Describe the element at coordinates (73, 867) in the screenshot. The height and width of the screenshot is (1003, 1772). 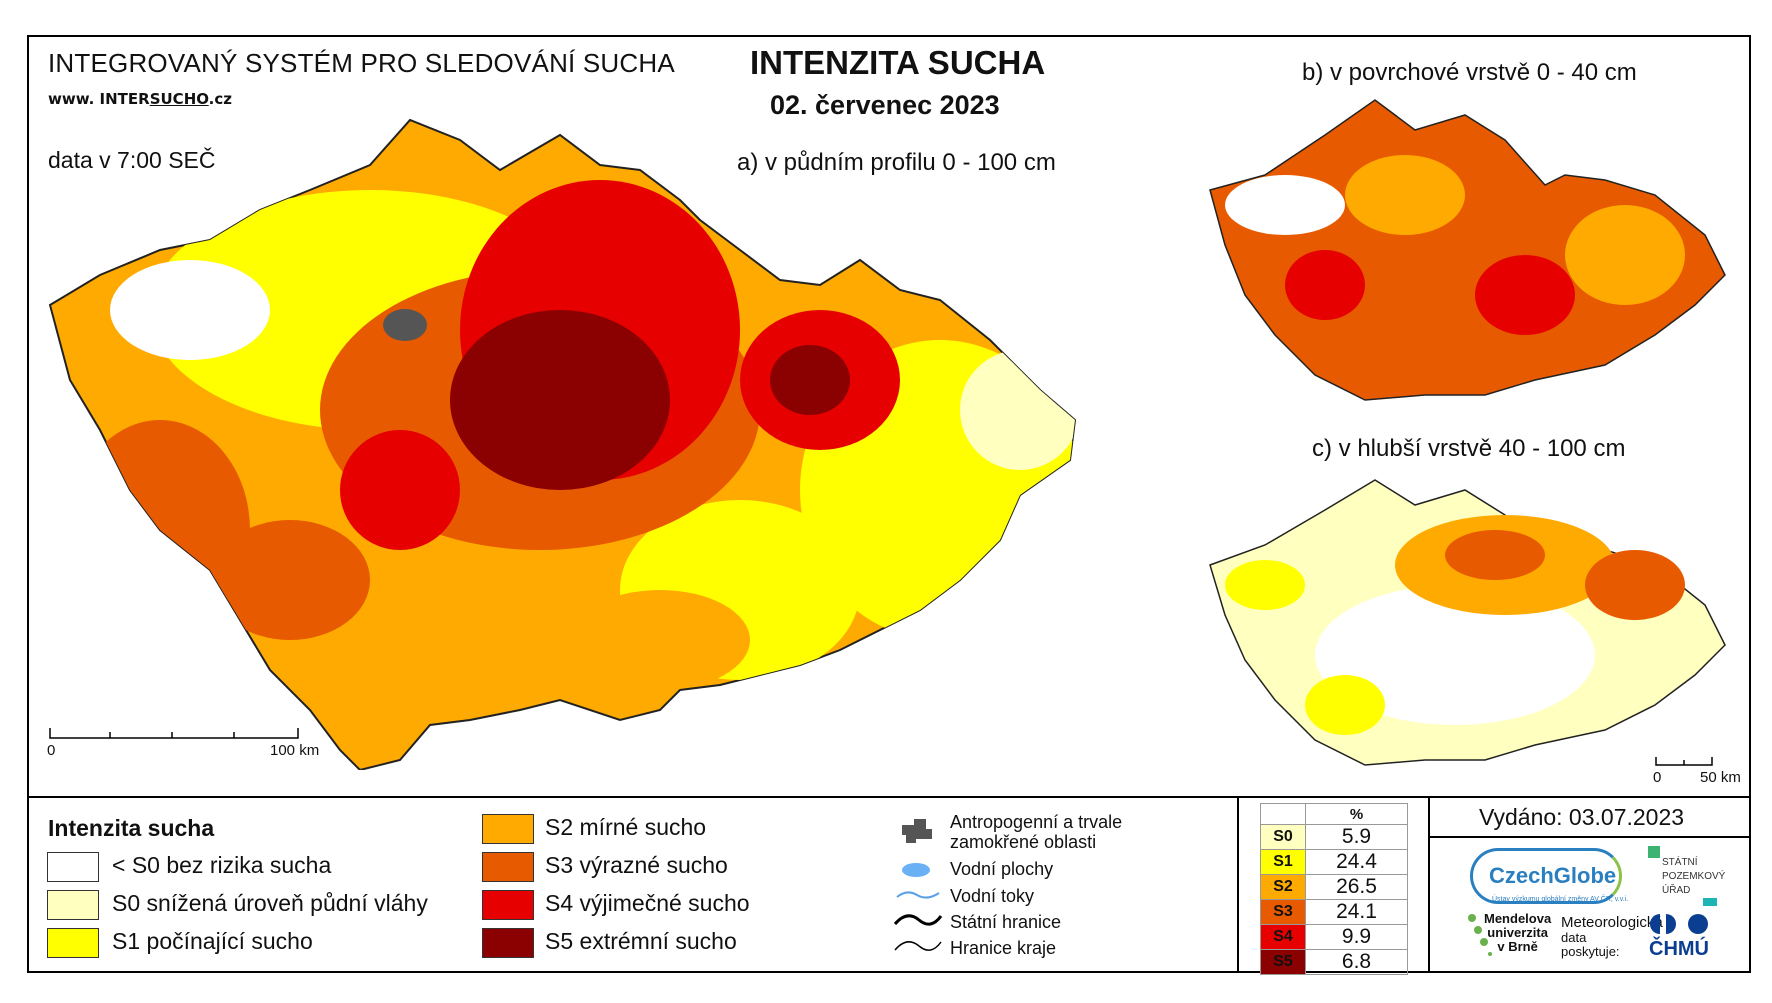
I see `swatch-below-s0` at that location.